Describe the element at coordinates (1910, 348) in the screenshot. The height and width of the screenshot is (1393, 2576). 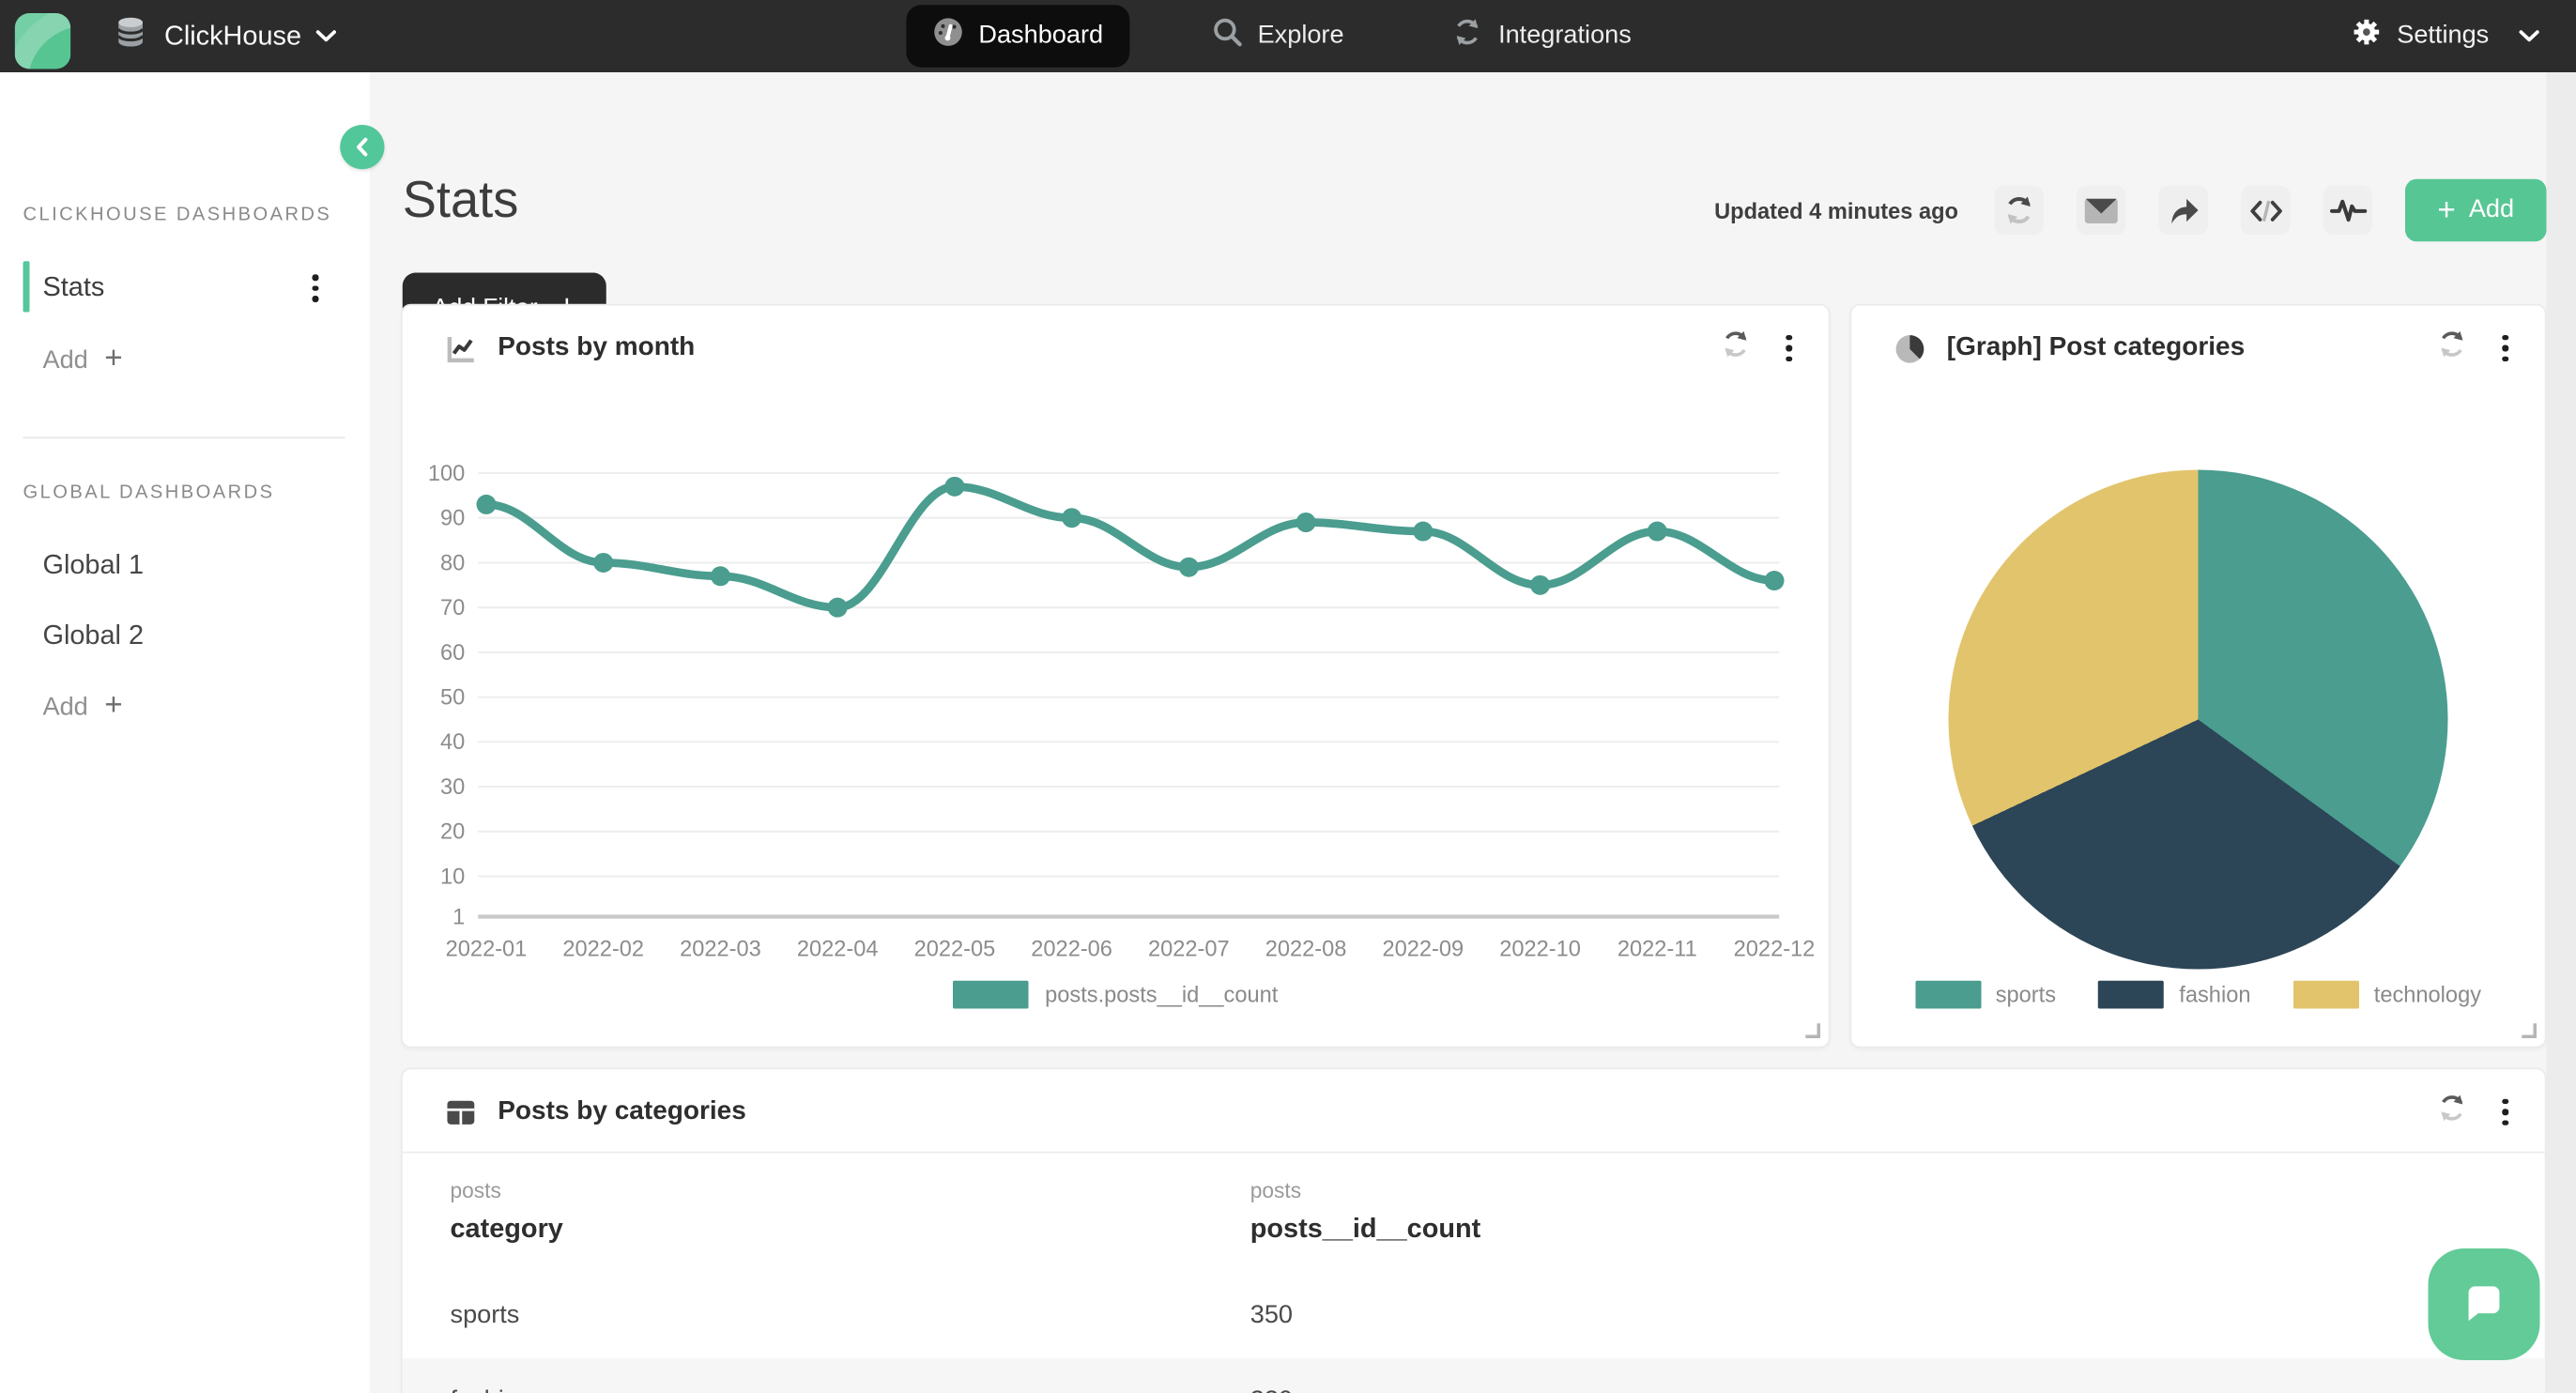
I see `pie-chart-icon` at that location.